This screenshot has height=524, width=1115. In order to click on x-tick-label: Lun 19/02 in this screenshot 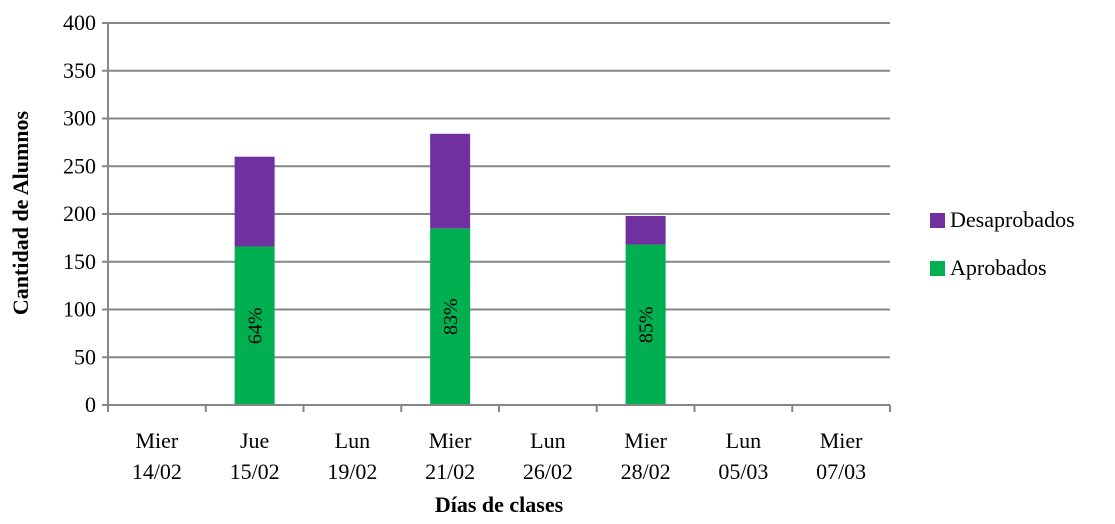, I will do `click(352, 456)`.